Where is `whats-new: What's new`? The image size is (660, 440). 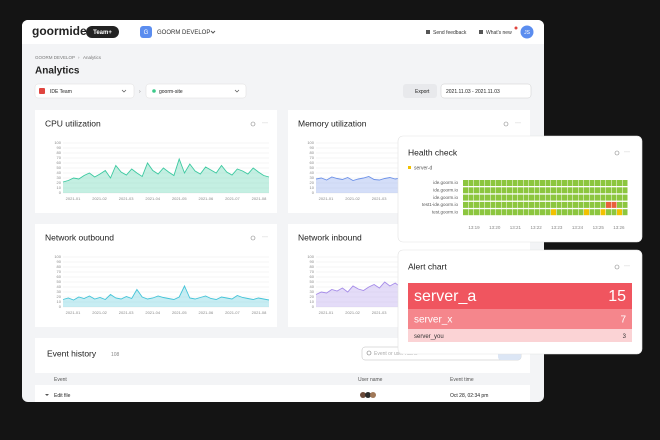
whats-new: What's new is located at coordinates (499, 33).